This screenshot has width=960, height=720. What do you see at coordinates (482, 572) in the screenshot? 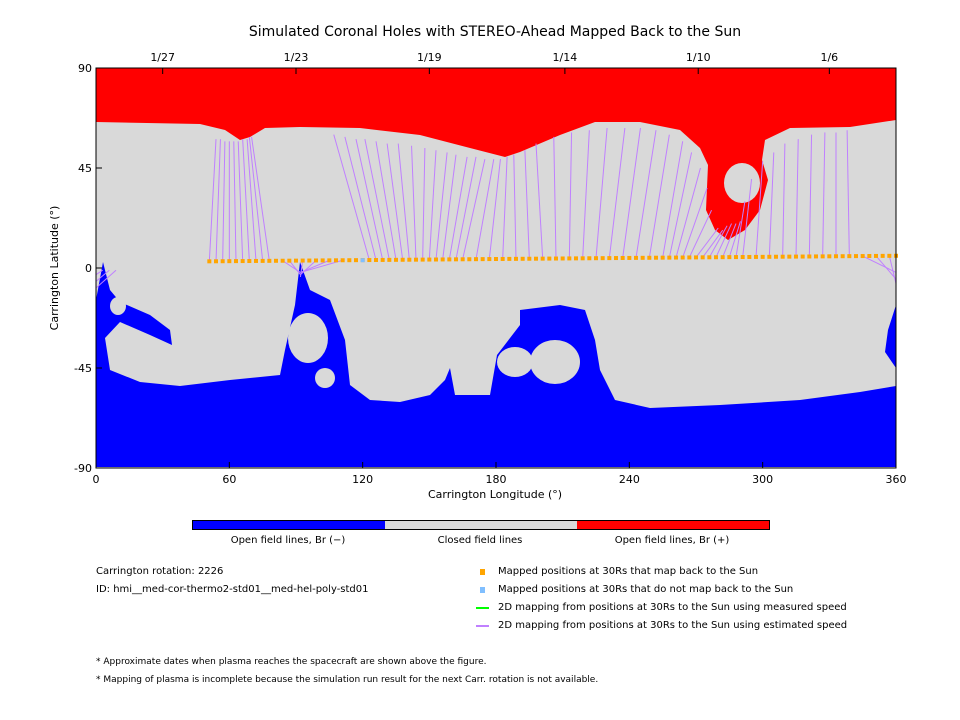
I see `orange-square-icon` at bounding box center [482, 572].